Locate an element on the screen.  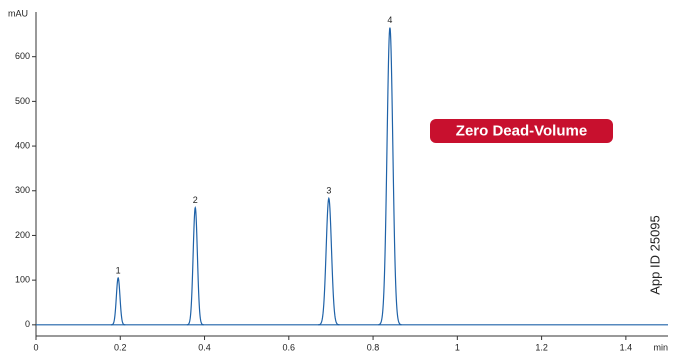
y-tick-label: 0 is located at coordinates (27, 324).